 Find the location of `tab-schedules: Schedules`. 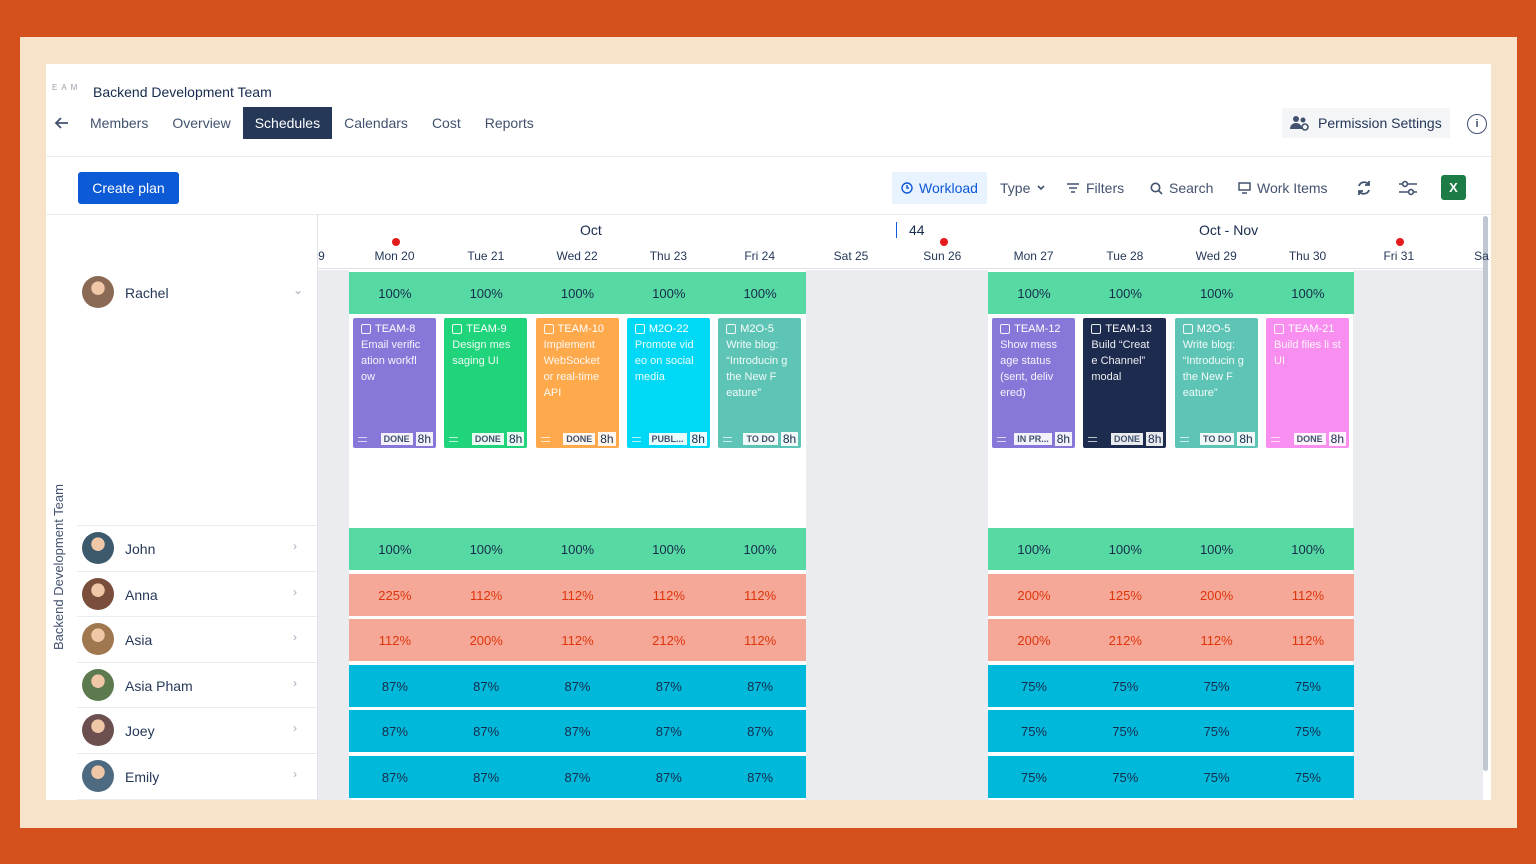

tab-schedules: Schedules is located at coordinates (287, 123).